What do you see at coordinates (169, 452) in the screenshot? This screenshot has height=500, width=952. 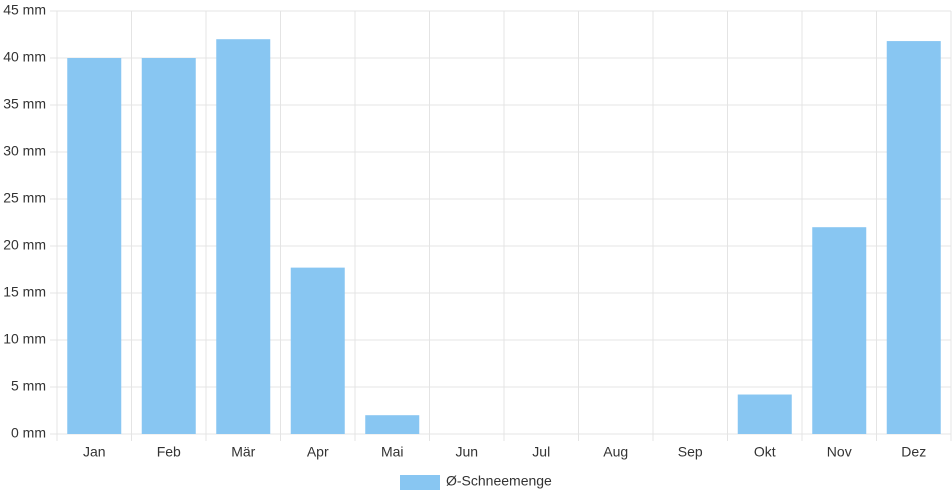 I see `x-tick-label: Feb` at bounding box center [169, 452].